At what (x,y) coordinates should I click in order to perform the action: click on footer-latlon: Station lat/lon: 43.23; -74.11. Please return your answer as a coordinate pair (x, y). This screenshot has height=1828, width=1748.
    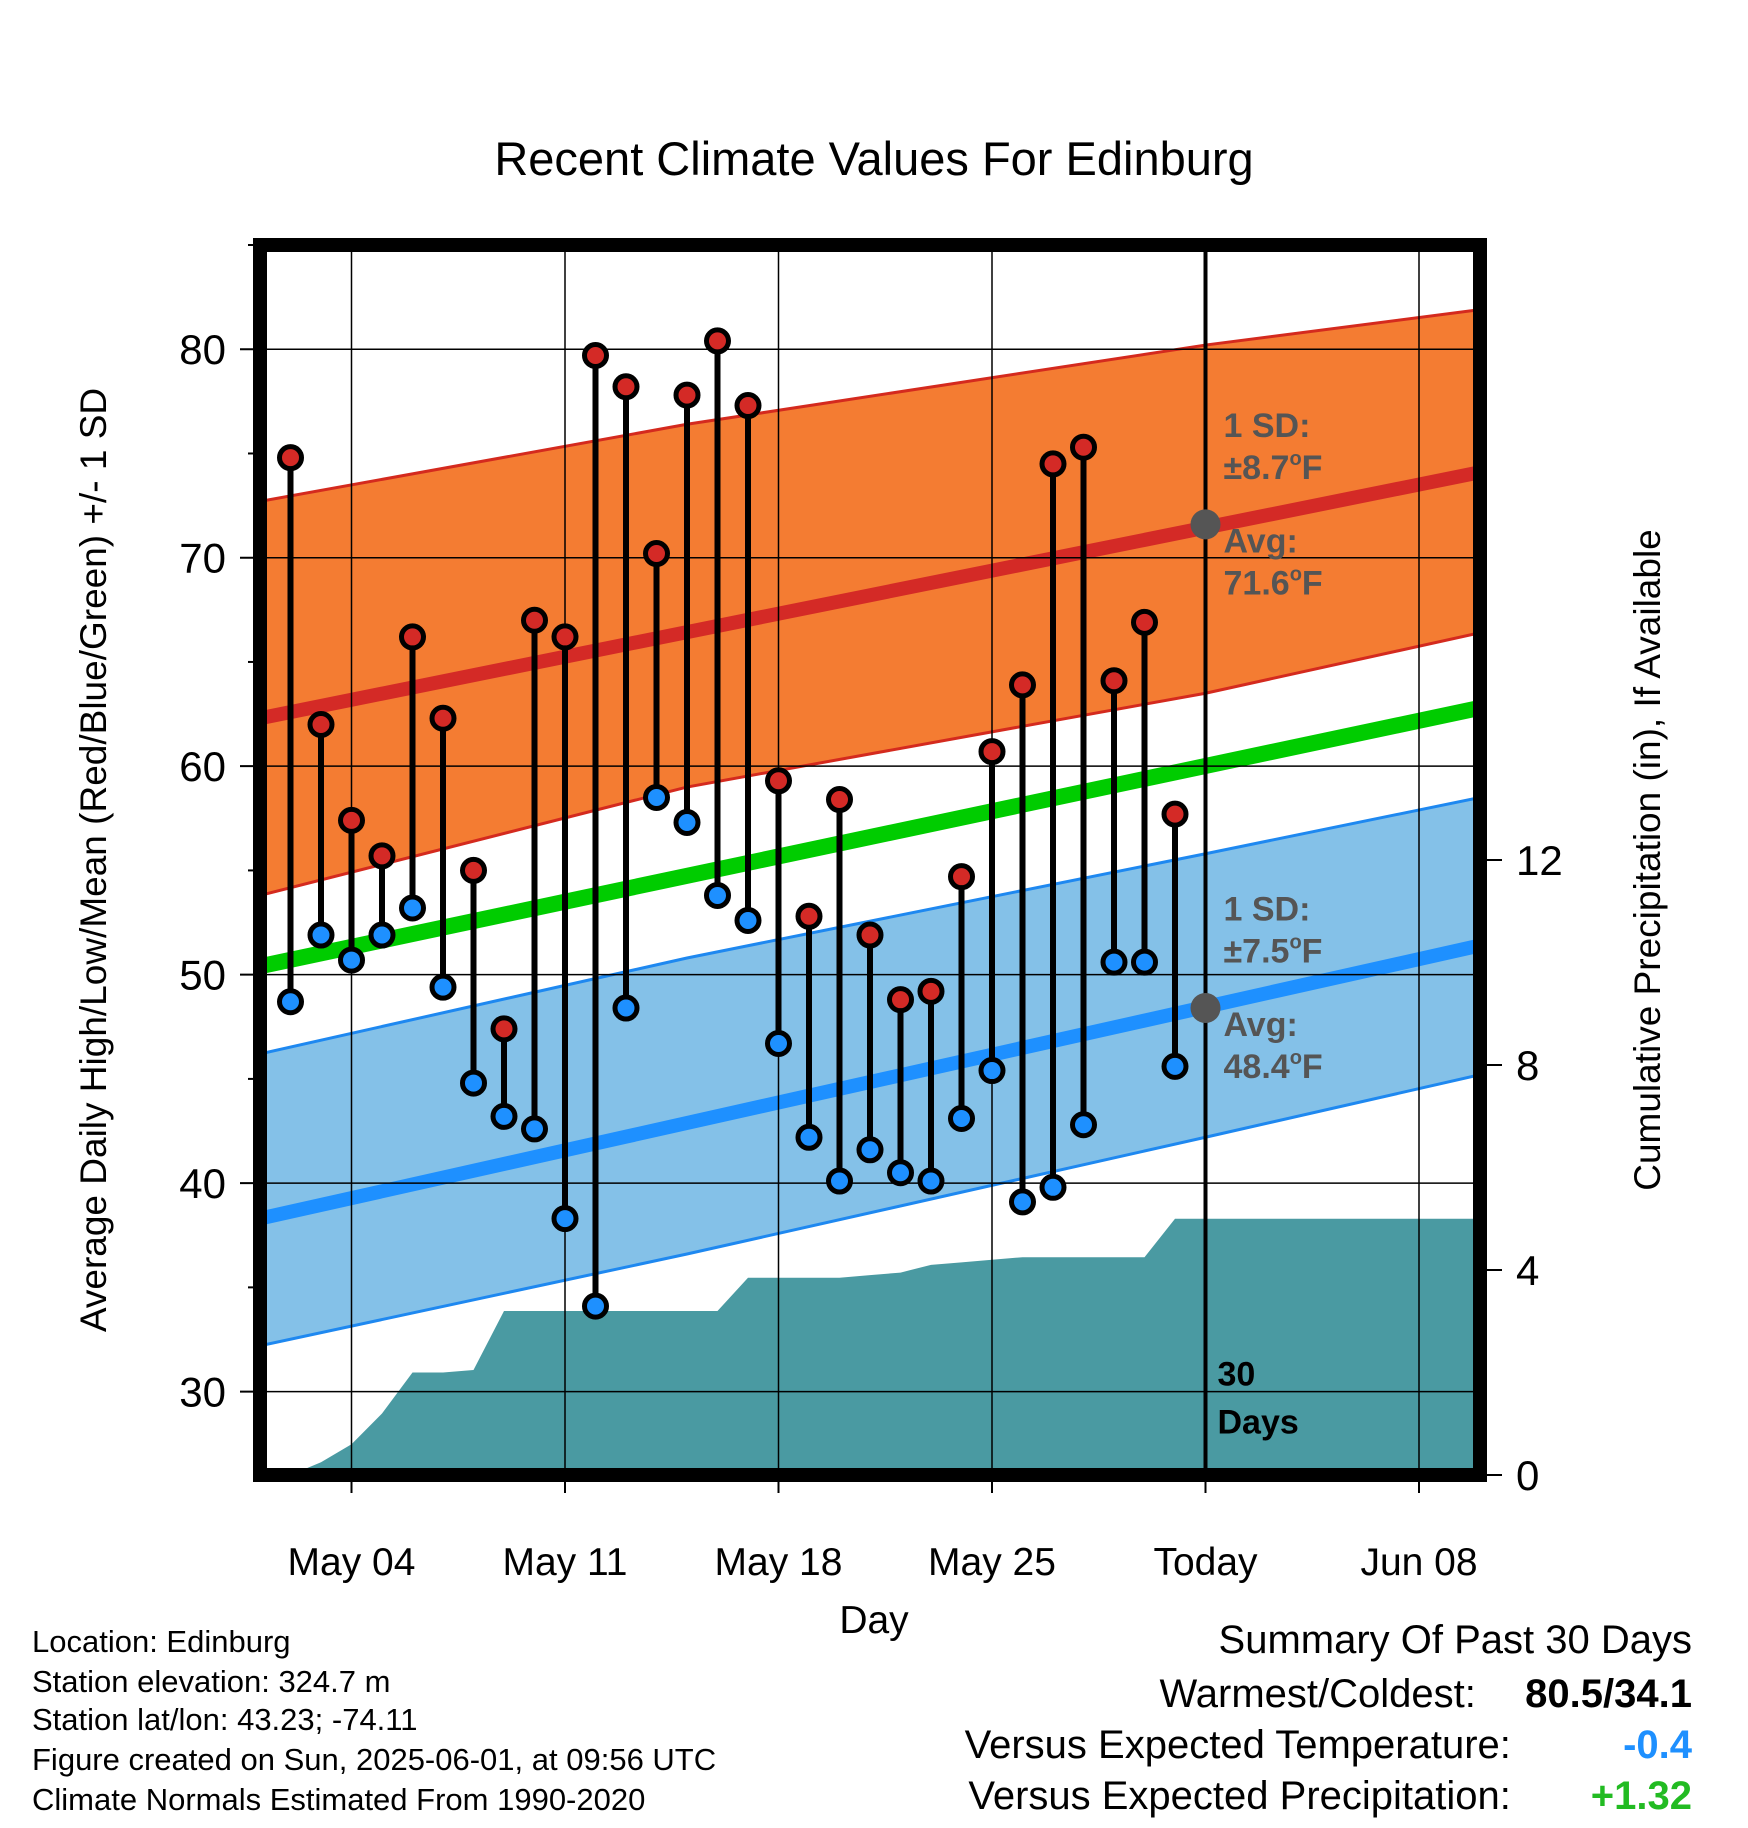
    Looking at the image, I should click on (225, 1719).